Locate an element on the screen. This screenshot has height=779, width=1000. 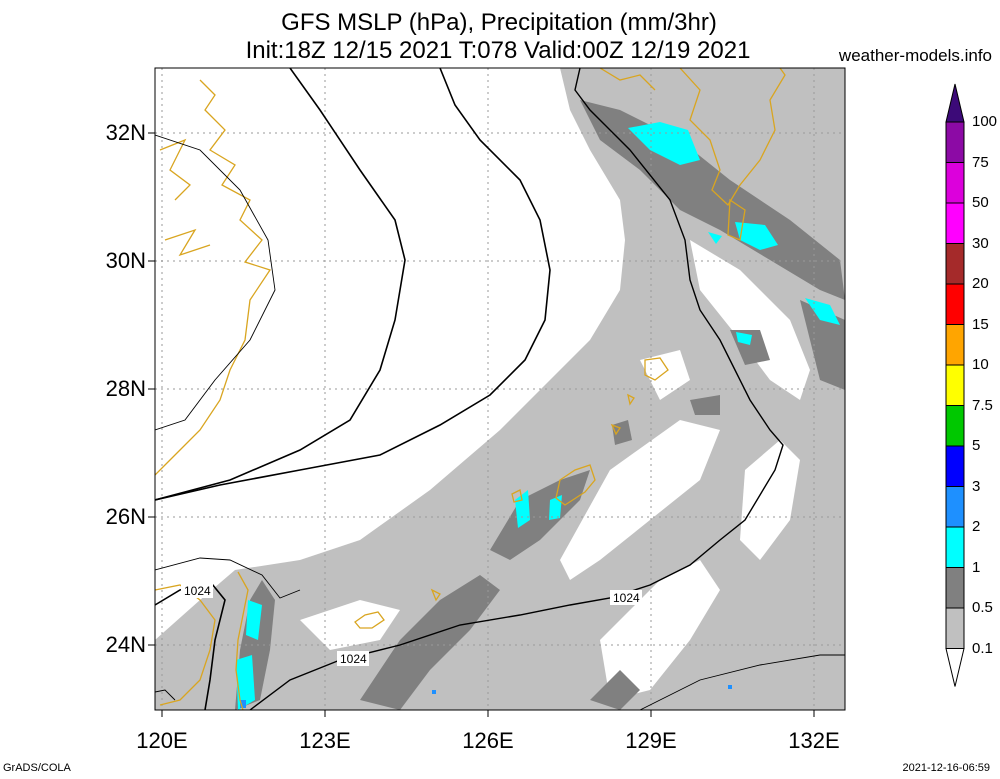
coastline-korea-tip is located at coordinates (627, 79).